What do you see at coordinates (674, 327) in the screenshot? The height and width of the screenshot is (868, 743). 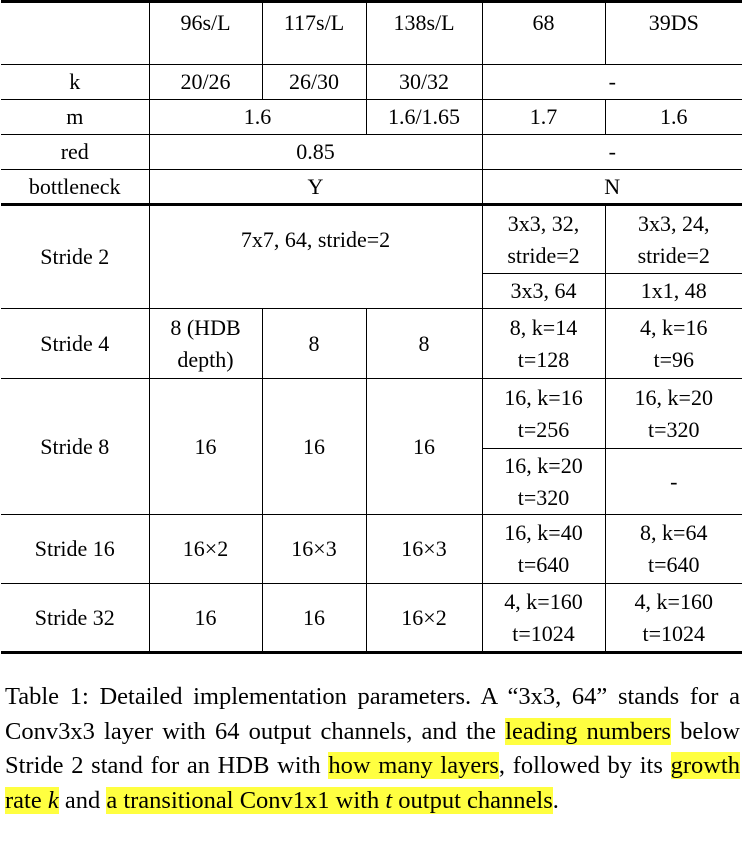 I see `cell-line: 4, k=16` at bounding box center [674, 327].